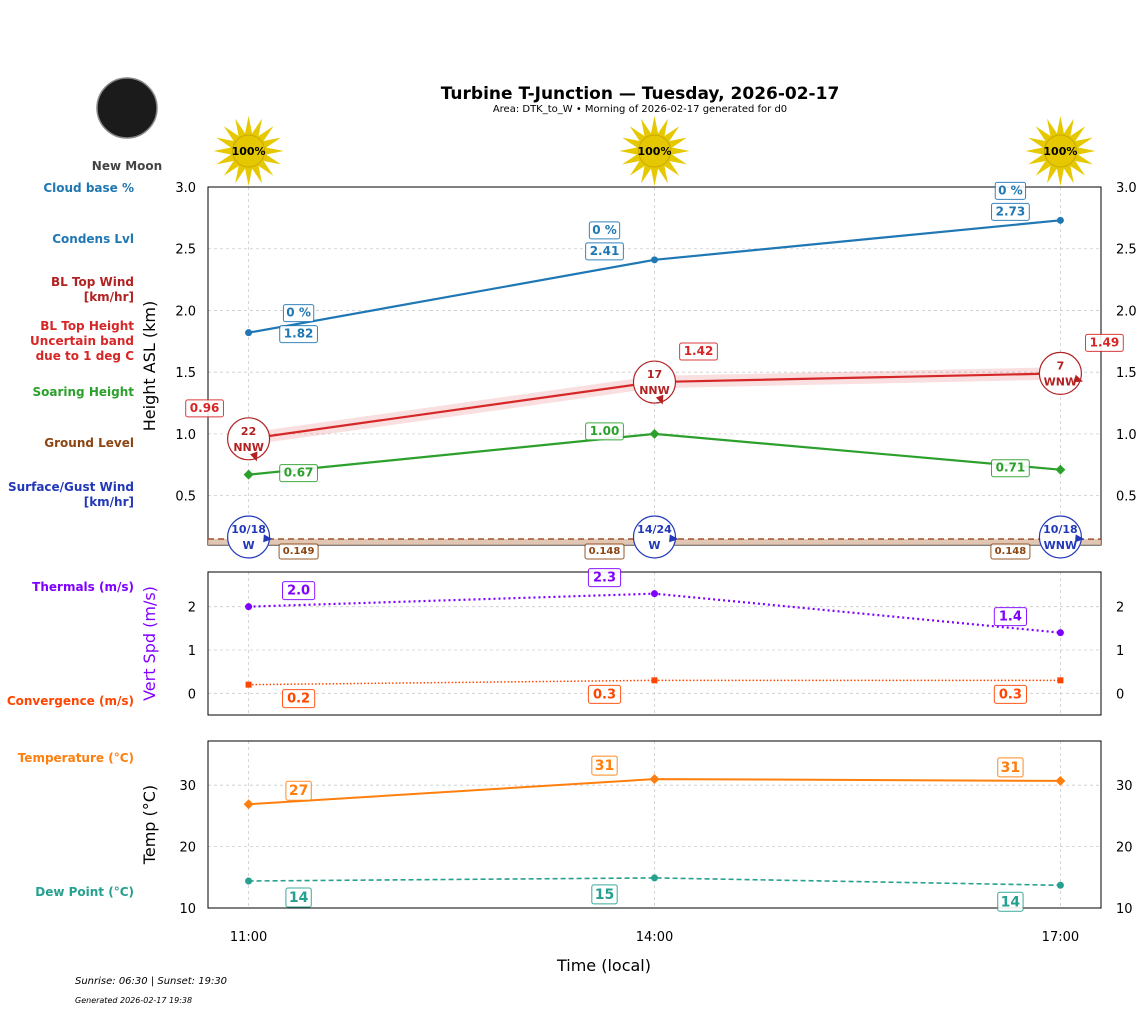  I want to click on y-tick-label: 20, so click(187, 848).